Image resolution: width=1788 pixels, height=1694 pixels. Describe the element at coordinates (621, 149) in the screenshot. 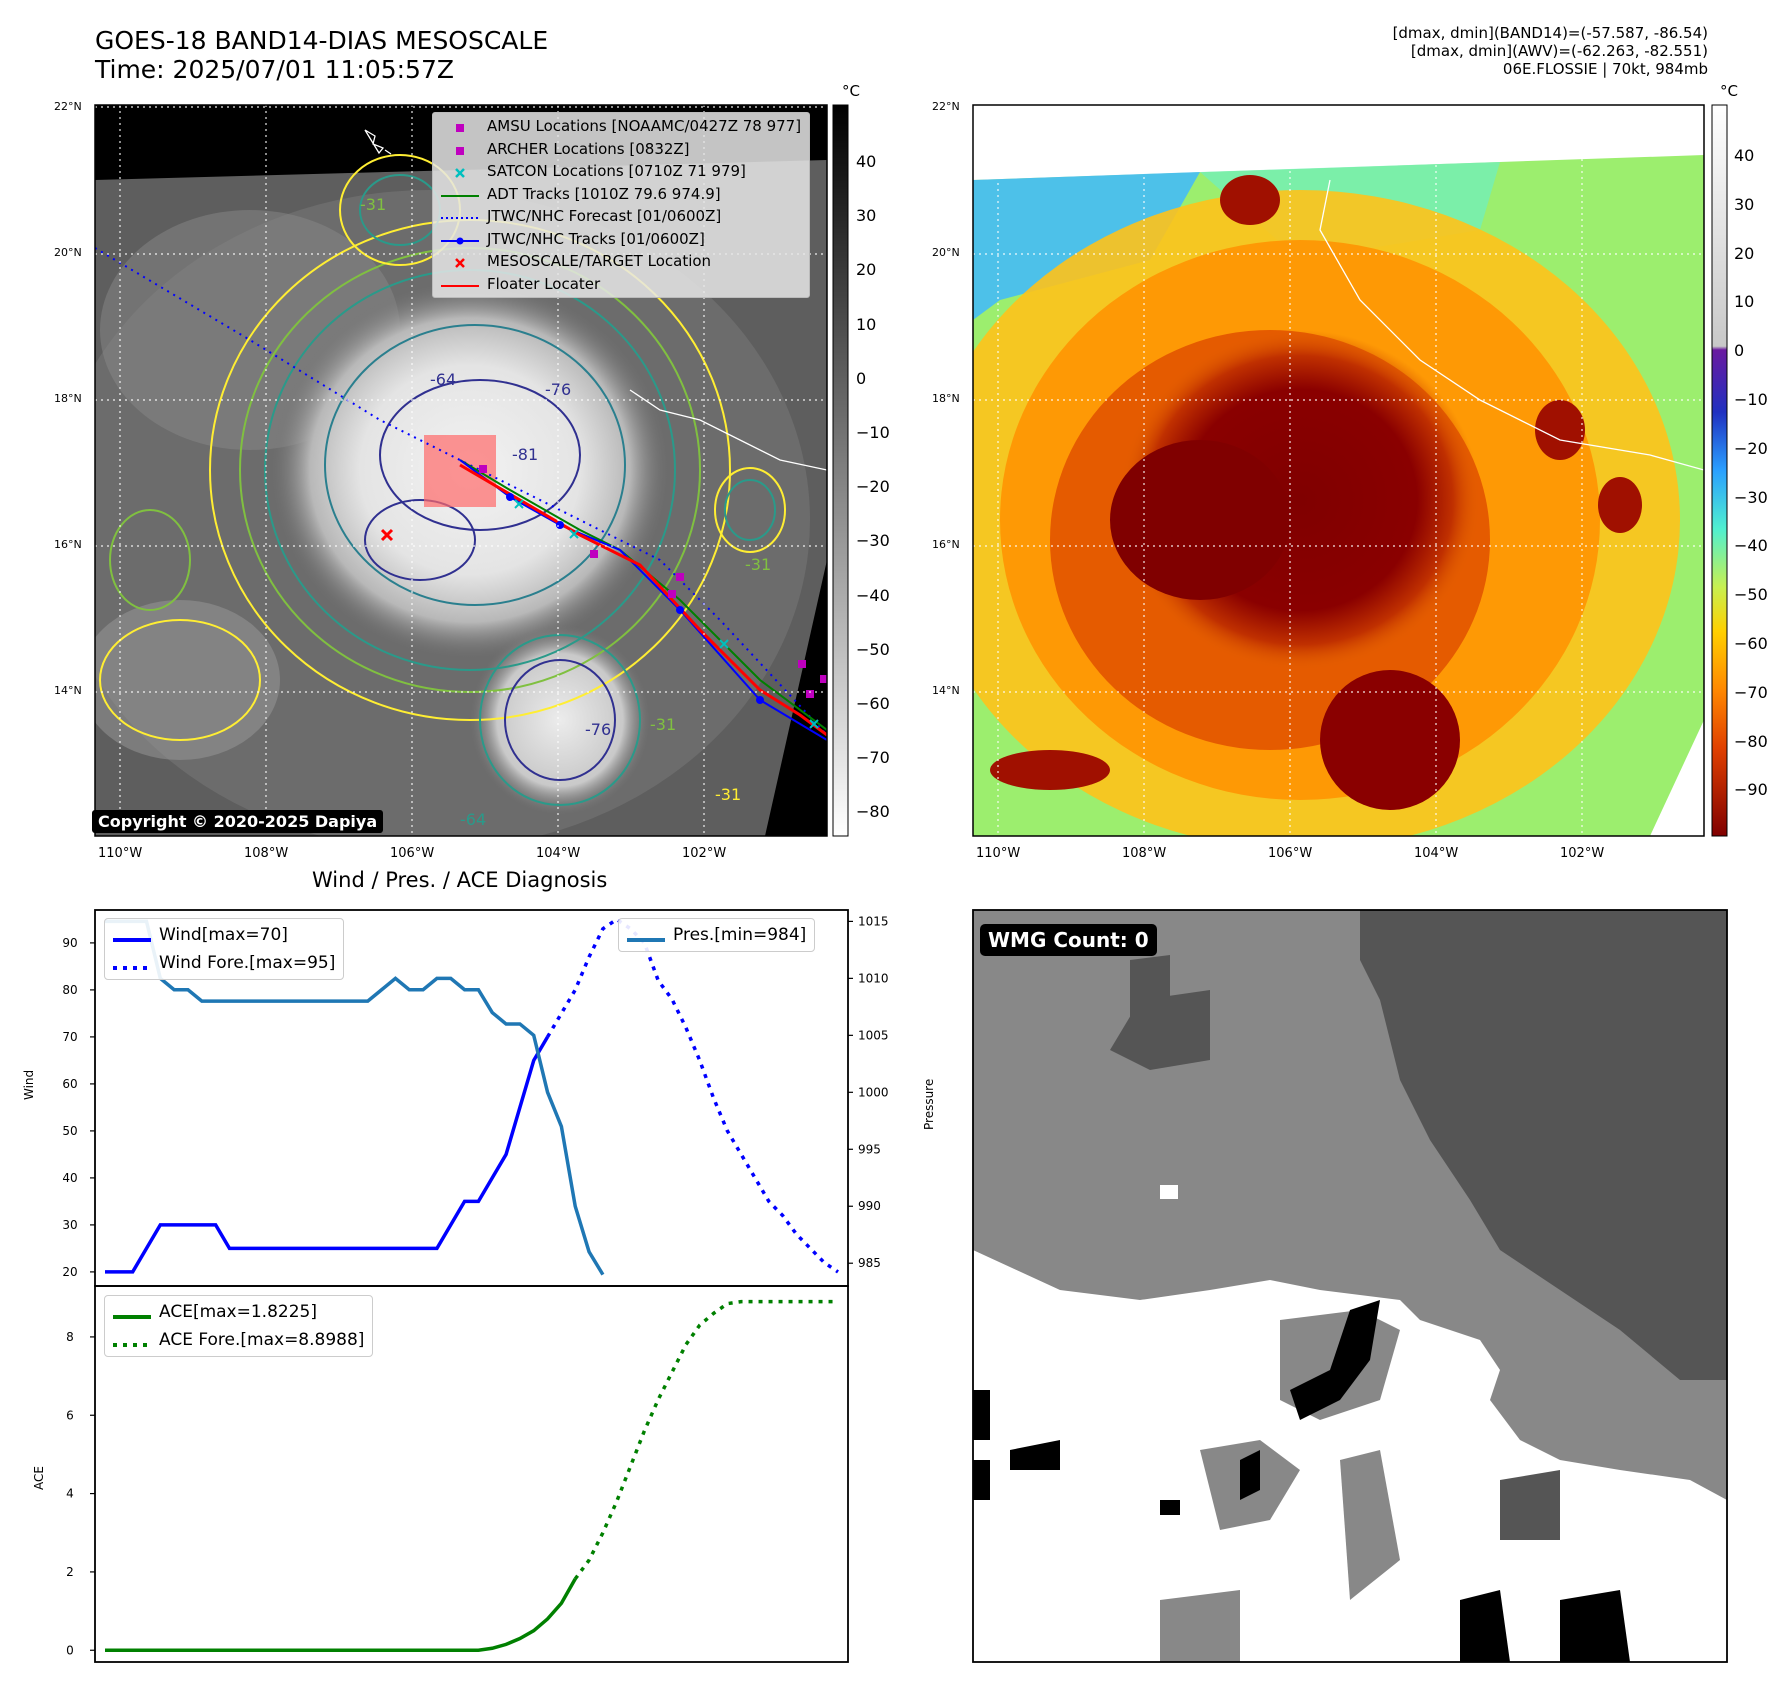

I see `map-legend-item: ARCHER Locations [0832Z]` at that location.